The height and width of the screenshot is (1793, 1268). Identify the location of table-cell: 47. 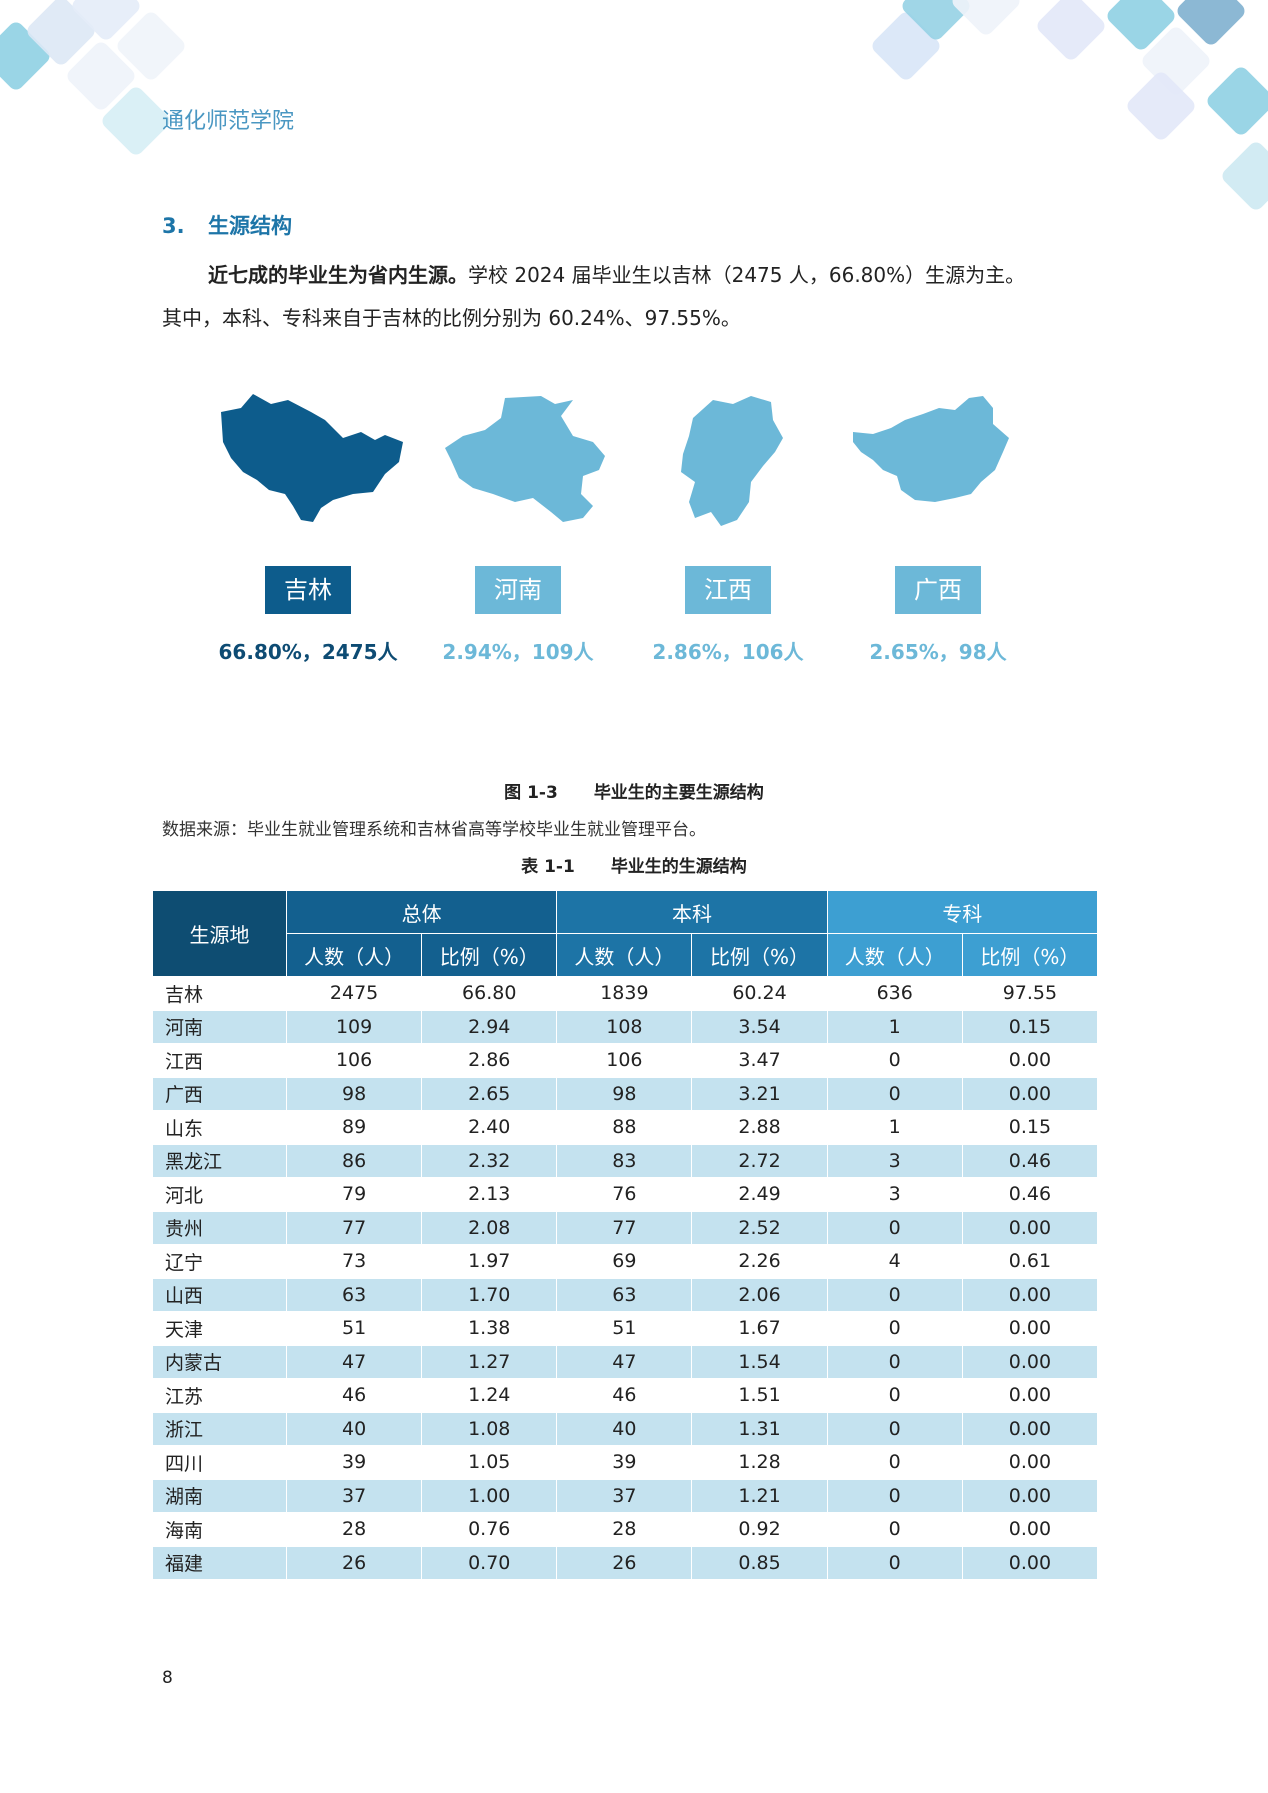
(624, 1361).